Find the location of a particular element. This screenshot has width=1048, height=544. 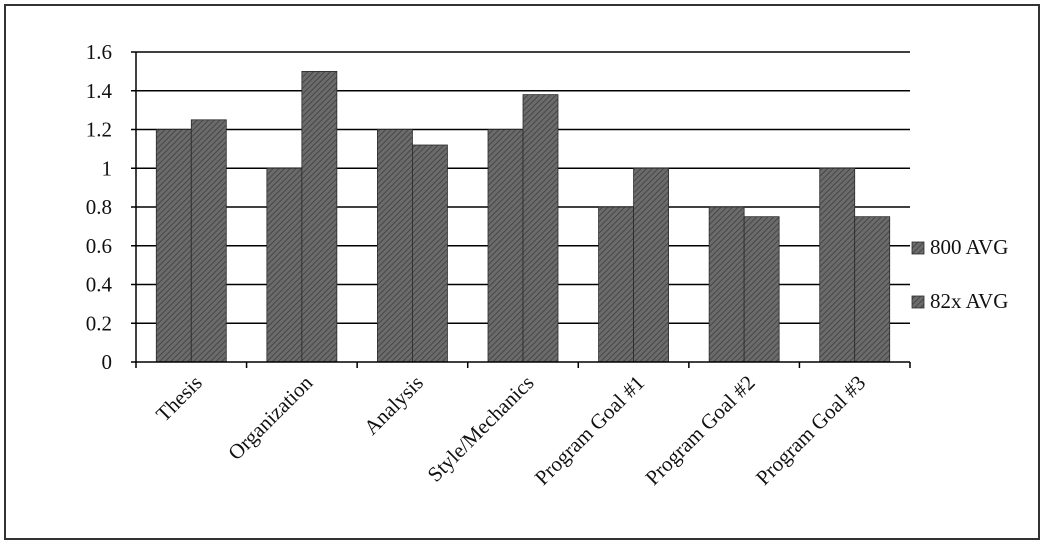

legend-label: 82x AVG is located at coordinates (969, 301).